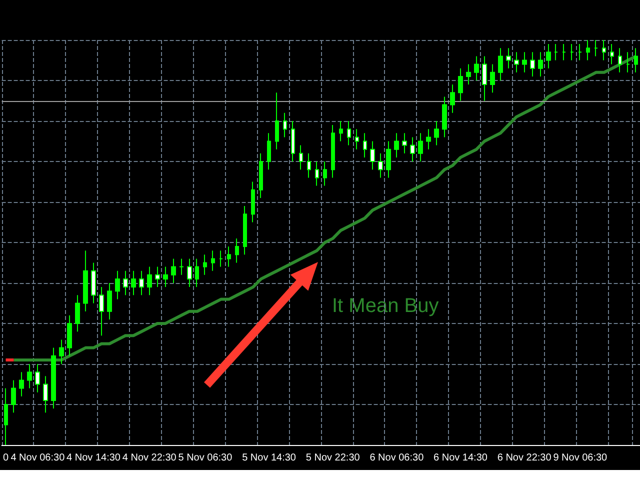  What do you see at coordinates (580, 458) in the screenshot?
I see `x-tick-label: 9 Nov 06:30` at bounding box center [580, 458].